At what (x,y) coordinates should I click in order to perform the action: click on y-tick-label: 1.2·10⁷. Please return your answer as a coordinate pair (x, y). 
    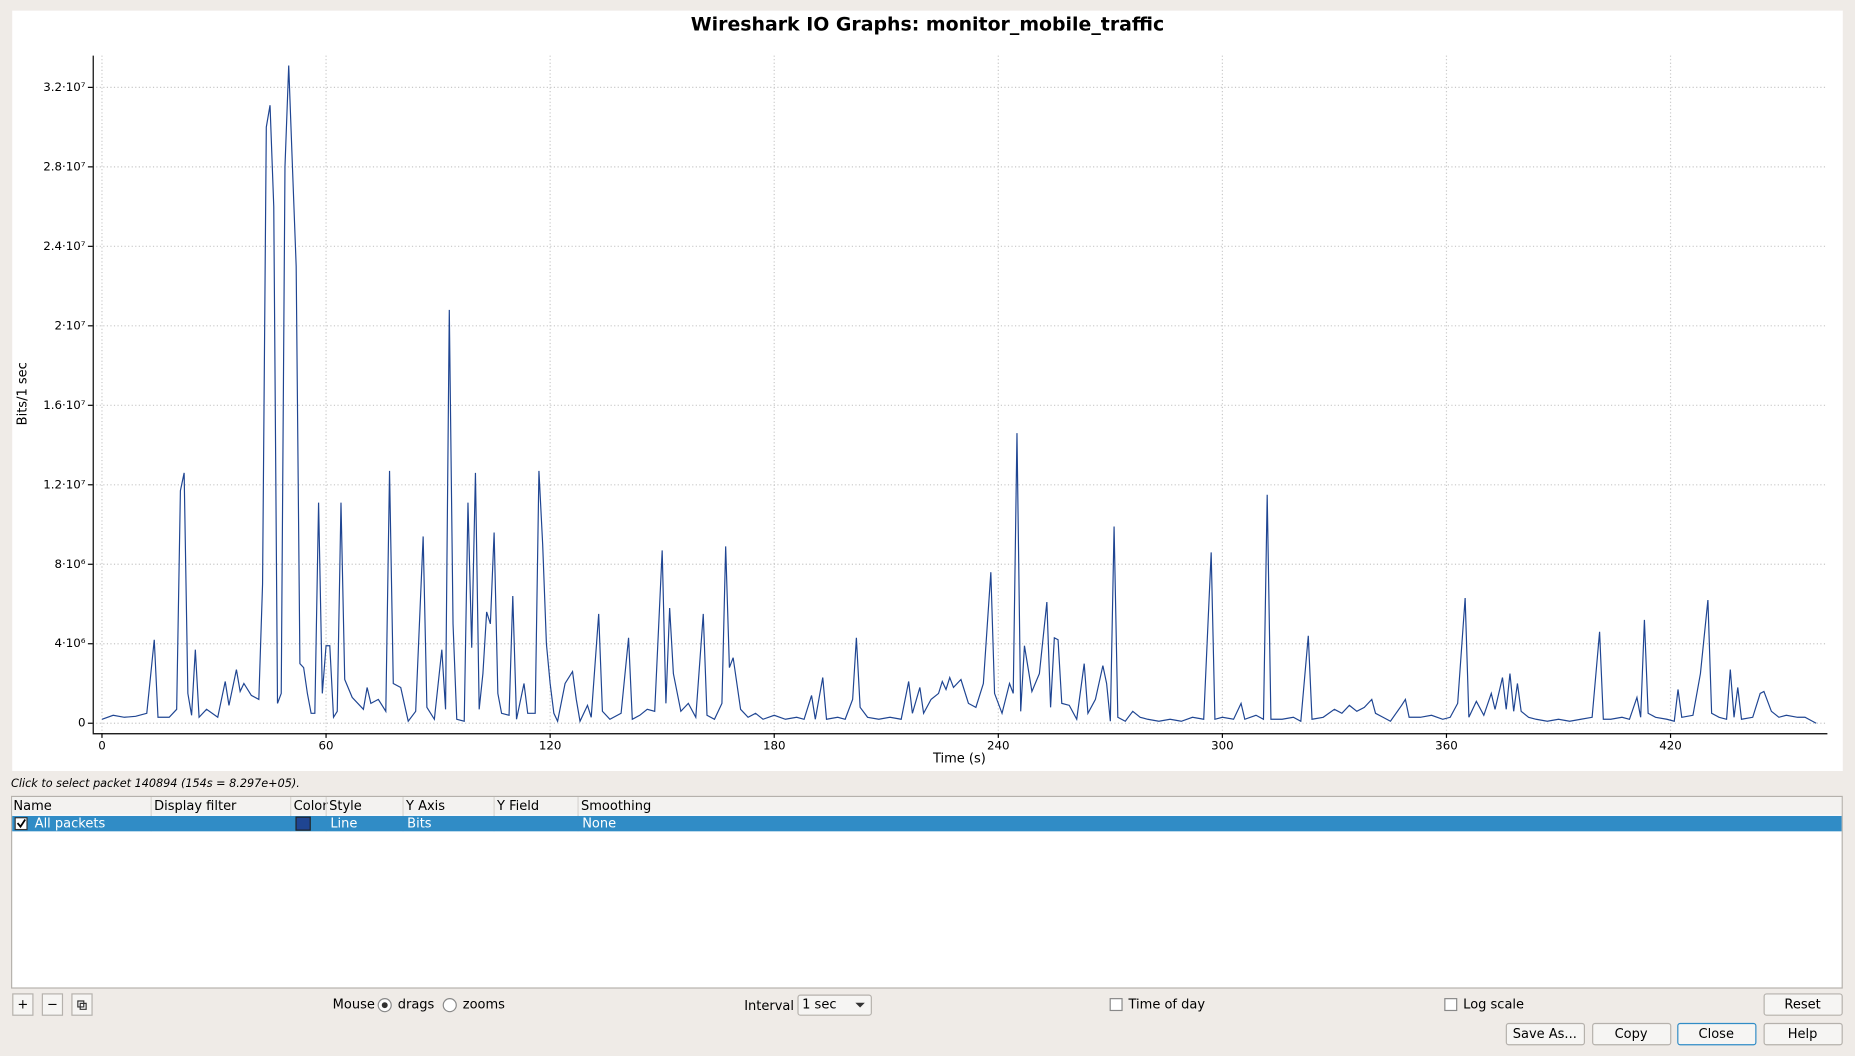
    Looking at the image, I should click on (64, 484).